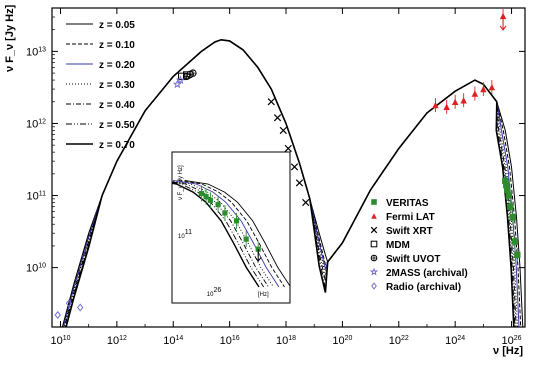 This screenshot has height=367, width=537. I want to click on inset-y-tick-label-base: 10, so click(181, 237).